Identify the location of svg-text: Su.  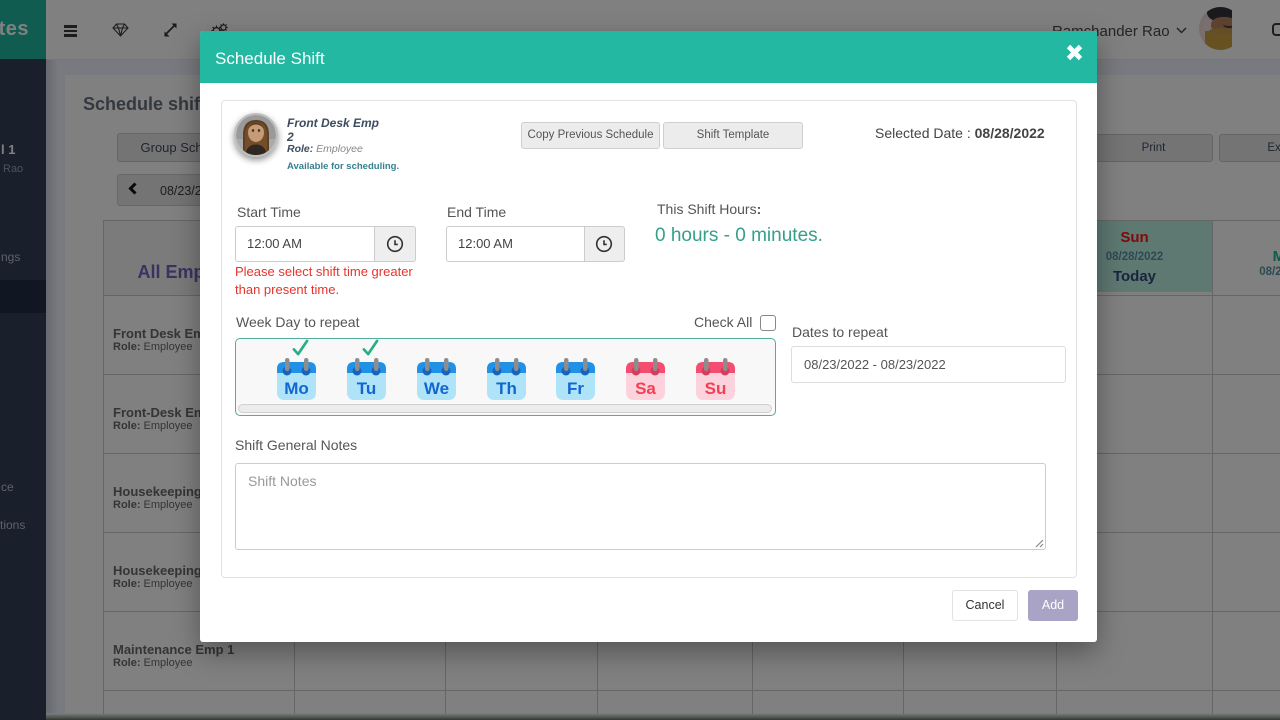
(716, 388).